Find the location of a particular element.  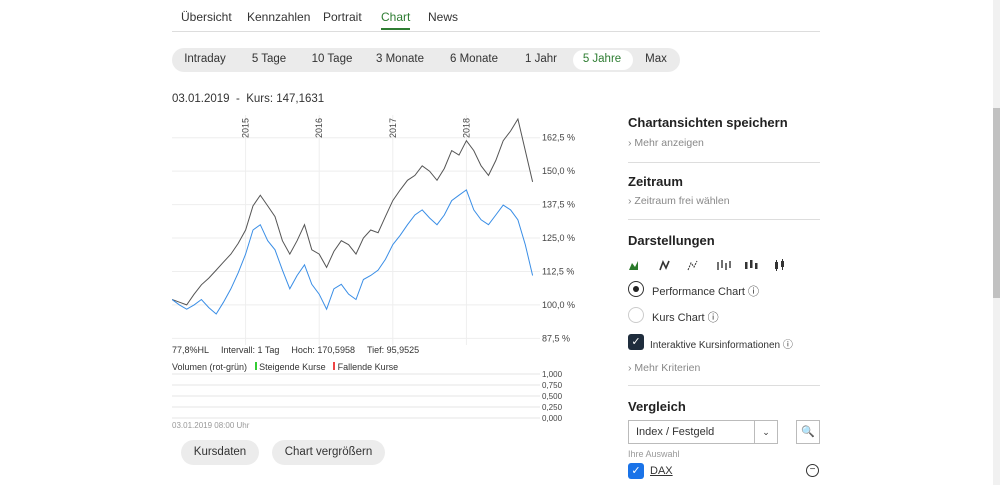

candle2-icon is located at coordinates (779, 265).